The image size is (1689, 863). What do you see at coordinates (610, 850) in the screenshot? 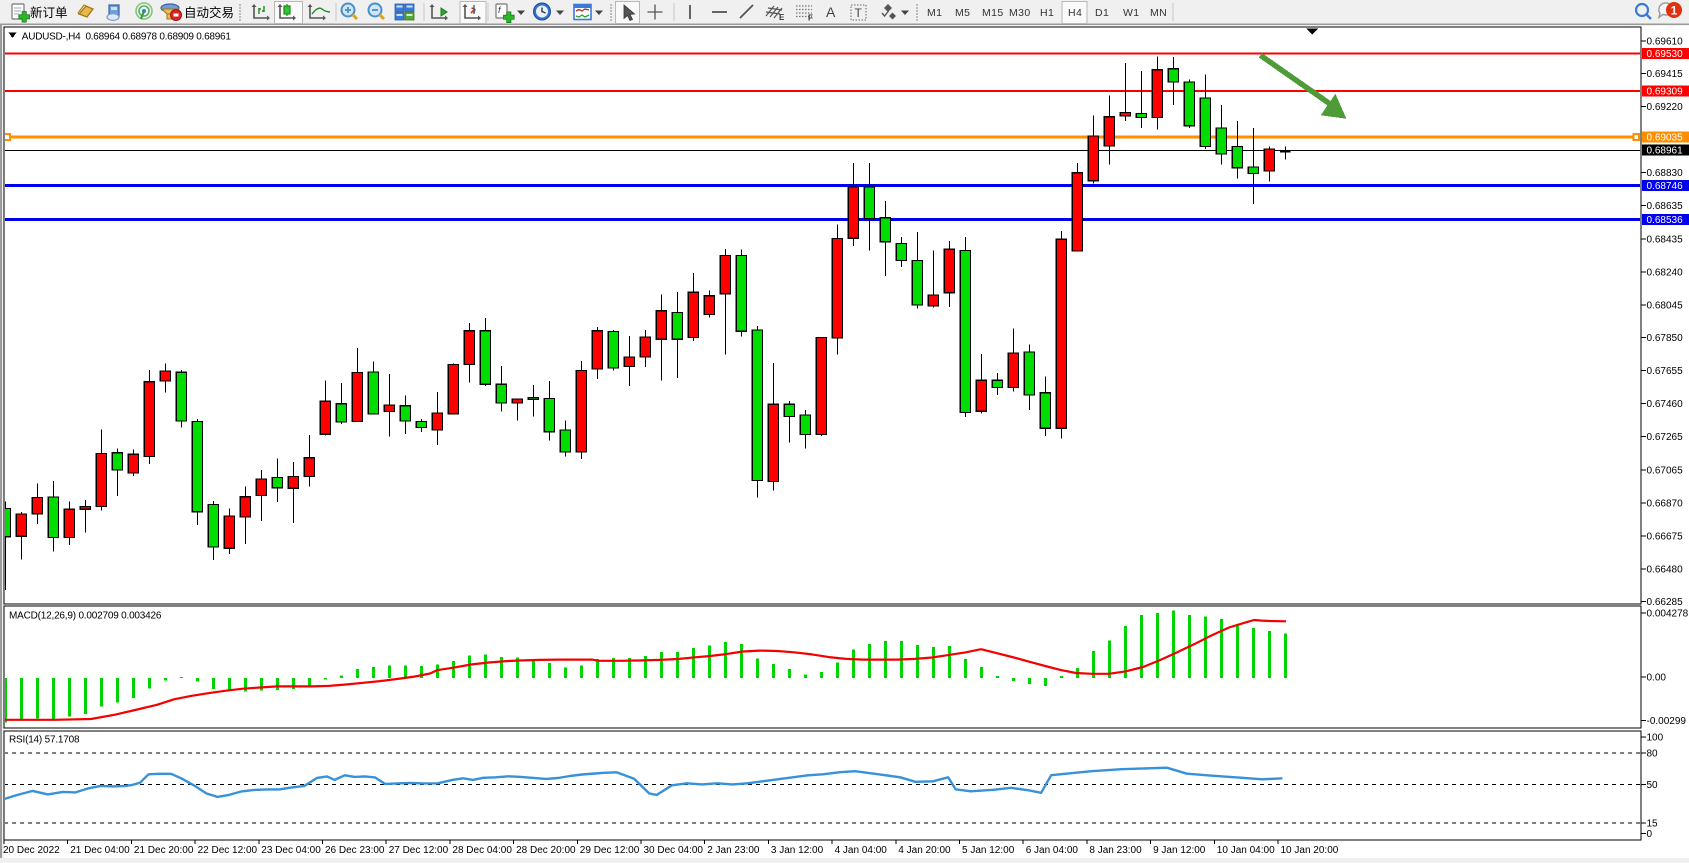
I see `svg-text: 29 Dec 12:00` at bounding box center [610, 850].